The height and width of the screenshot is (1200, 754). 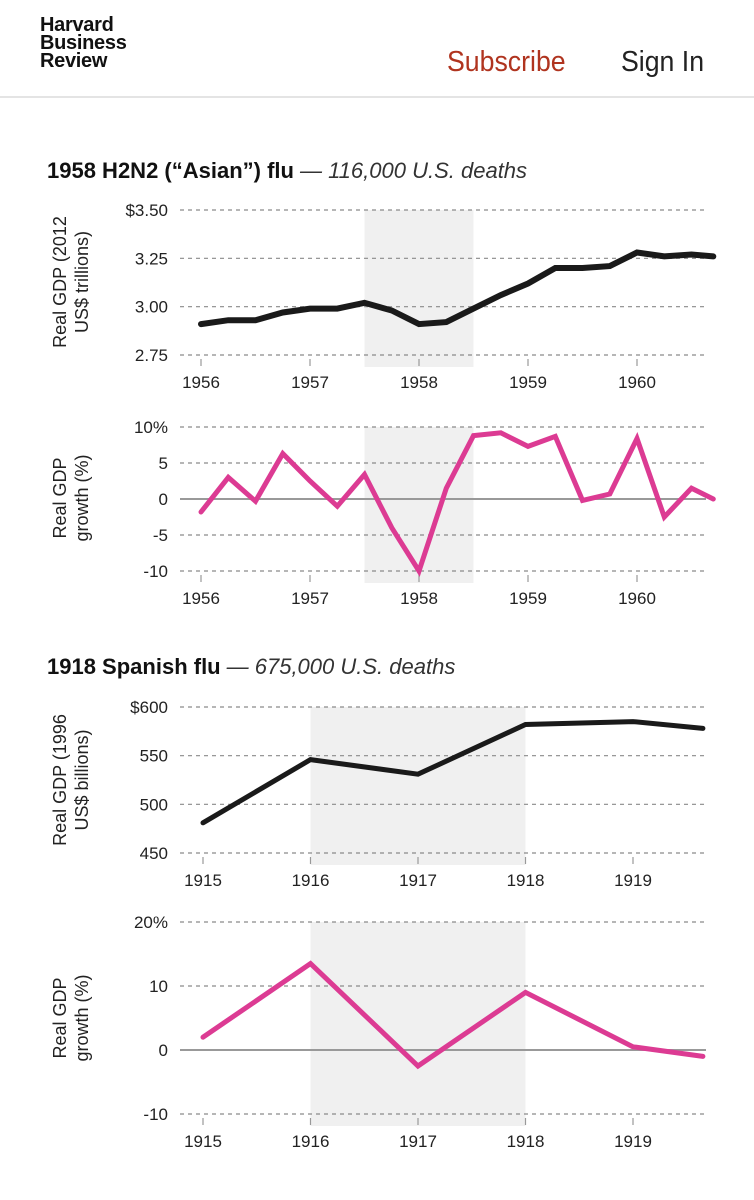 What do you see at coordinates (151, 258) in the screenshot?
I see `y-tick-label: 3.25` at bounding box center [151, 258].